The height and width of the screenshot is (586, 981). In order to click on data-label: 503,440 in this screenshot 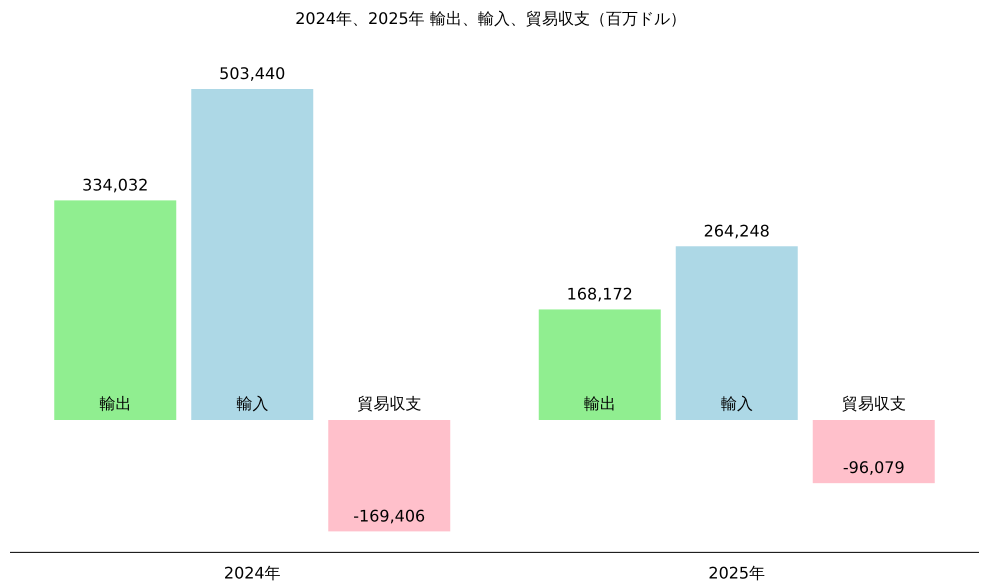, I will do `click(252, 73)`.